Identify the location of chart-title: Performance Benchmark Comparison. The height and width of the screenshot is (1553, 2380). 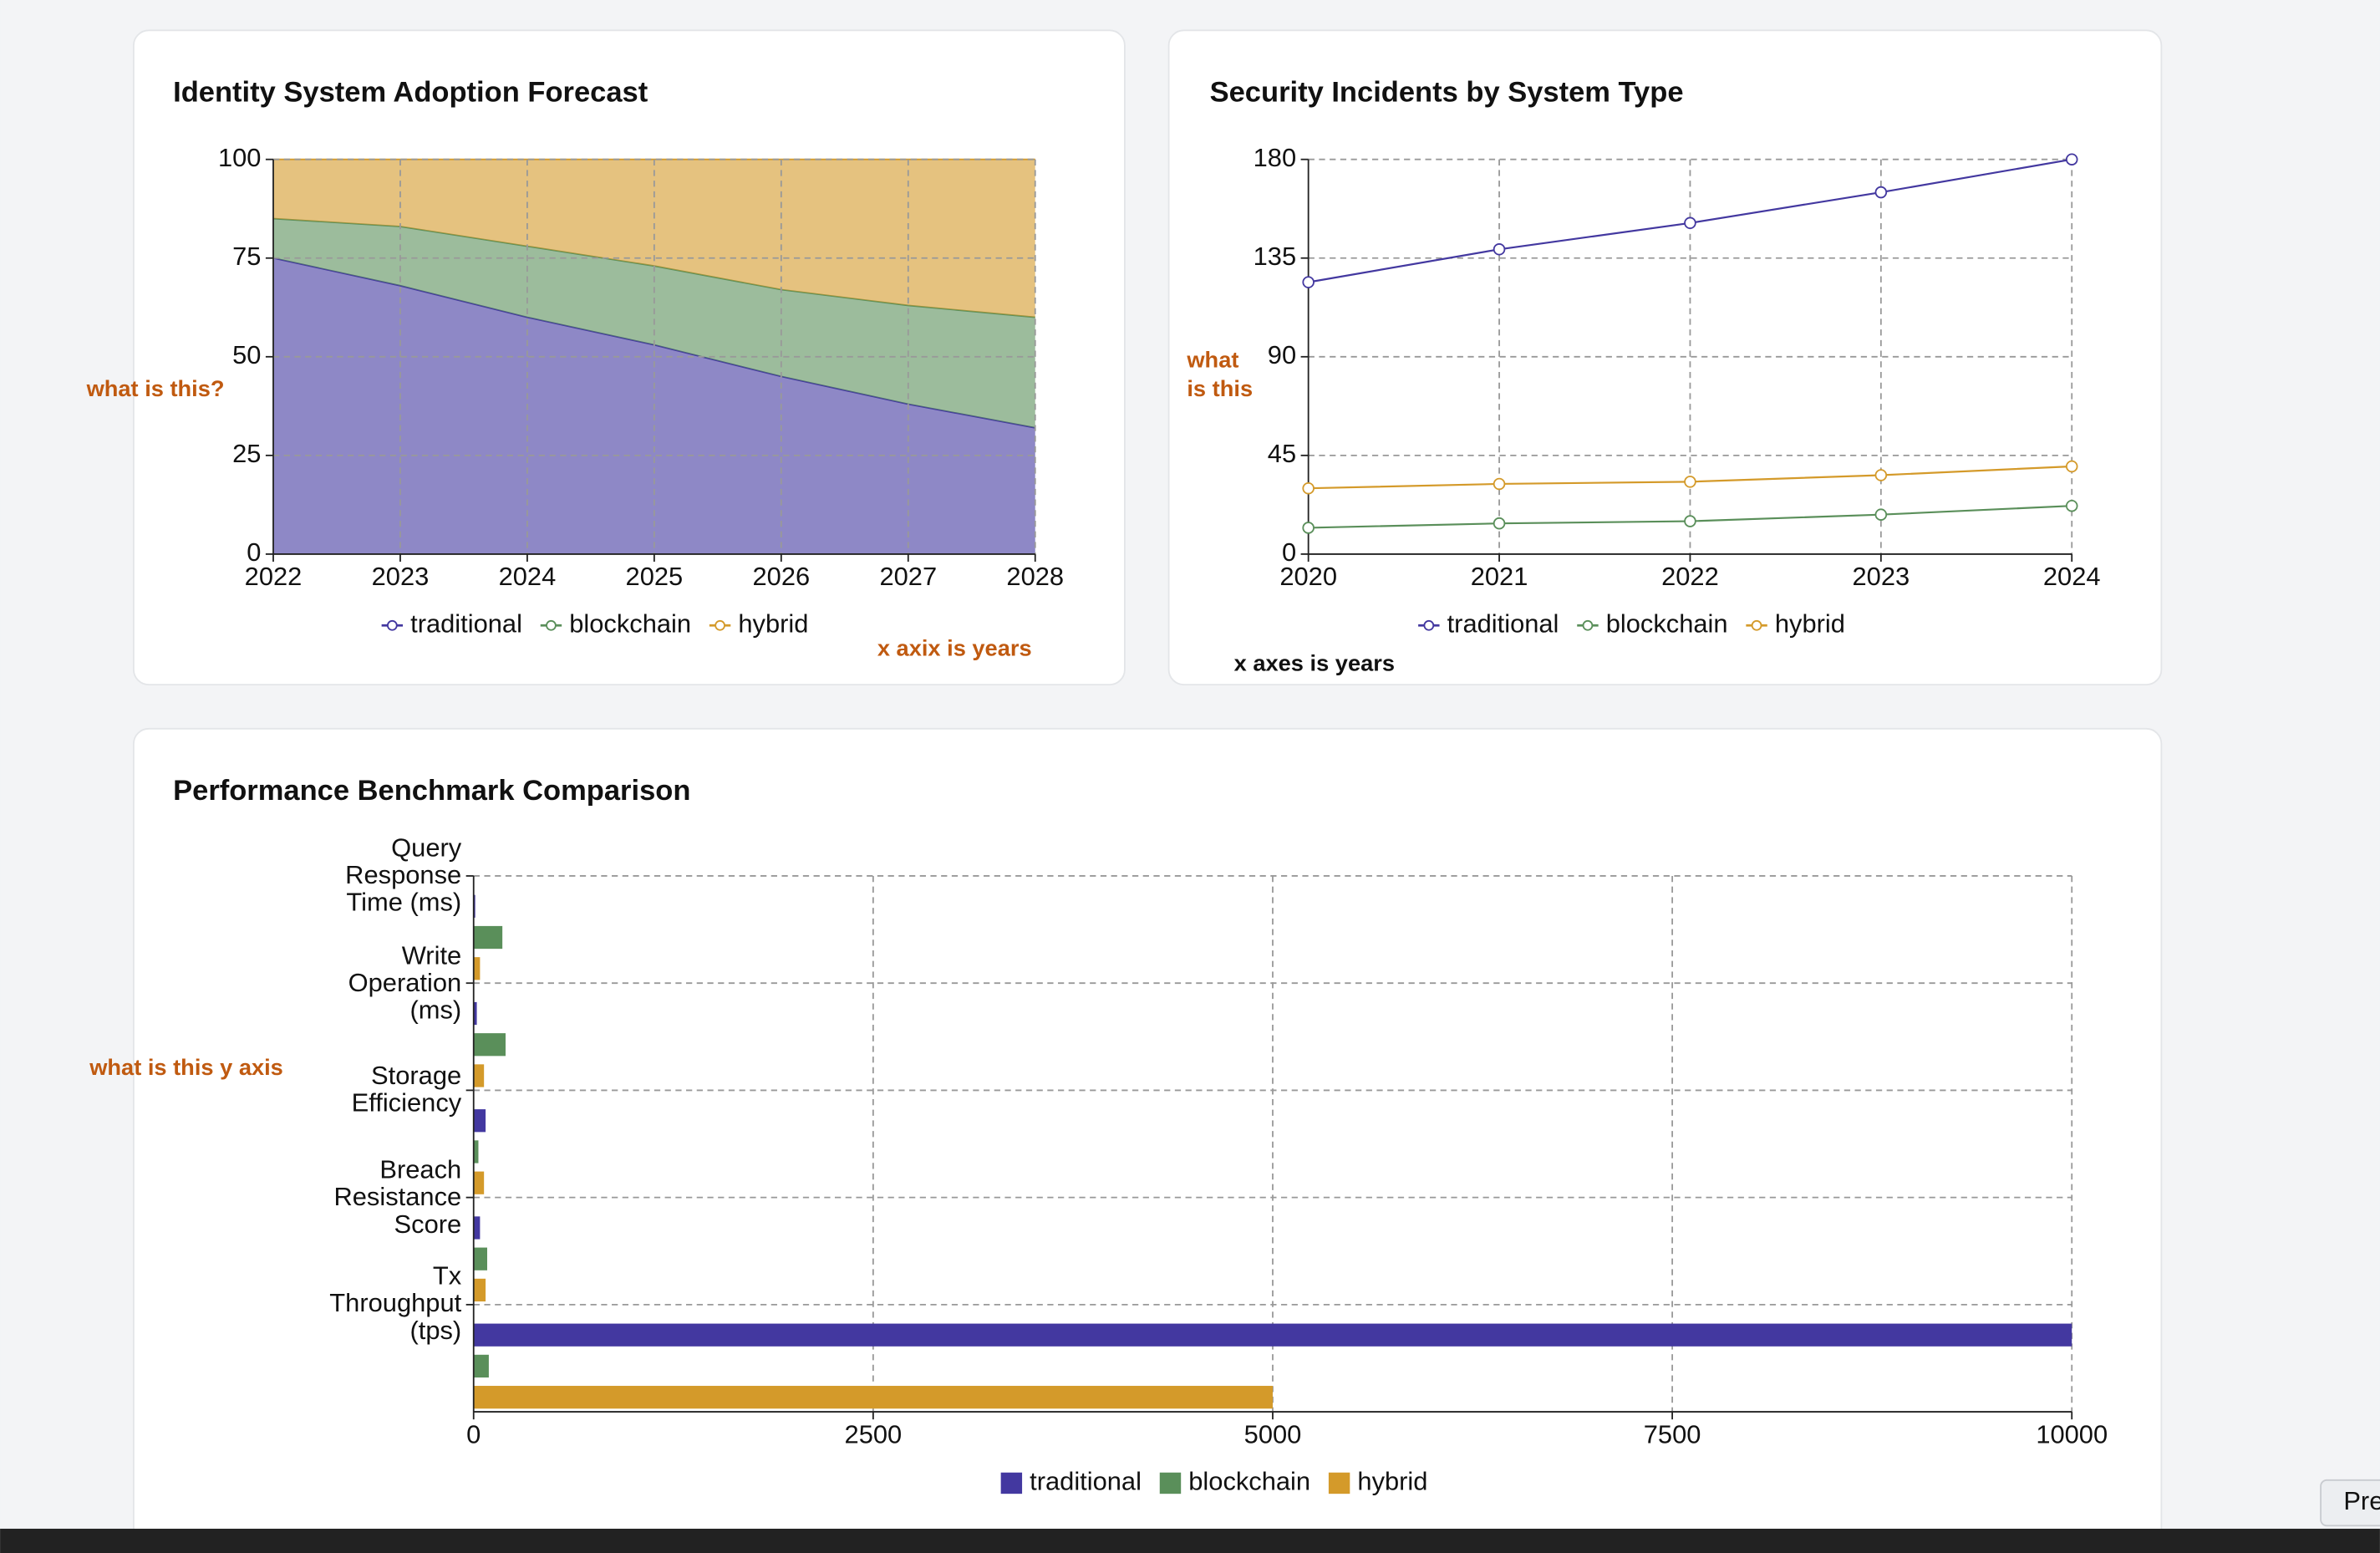
(431, 791).